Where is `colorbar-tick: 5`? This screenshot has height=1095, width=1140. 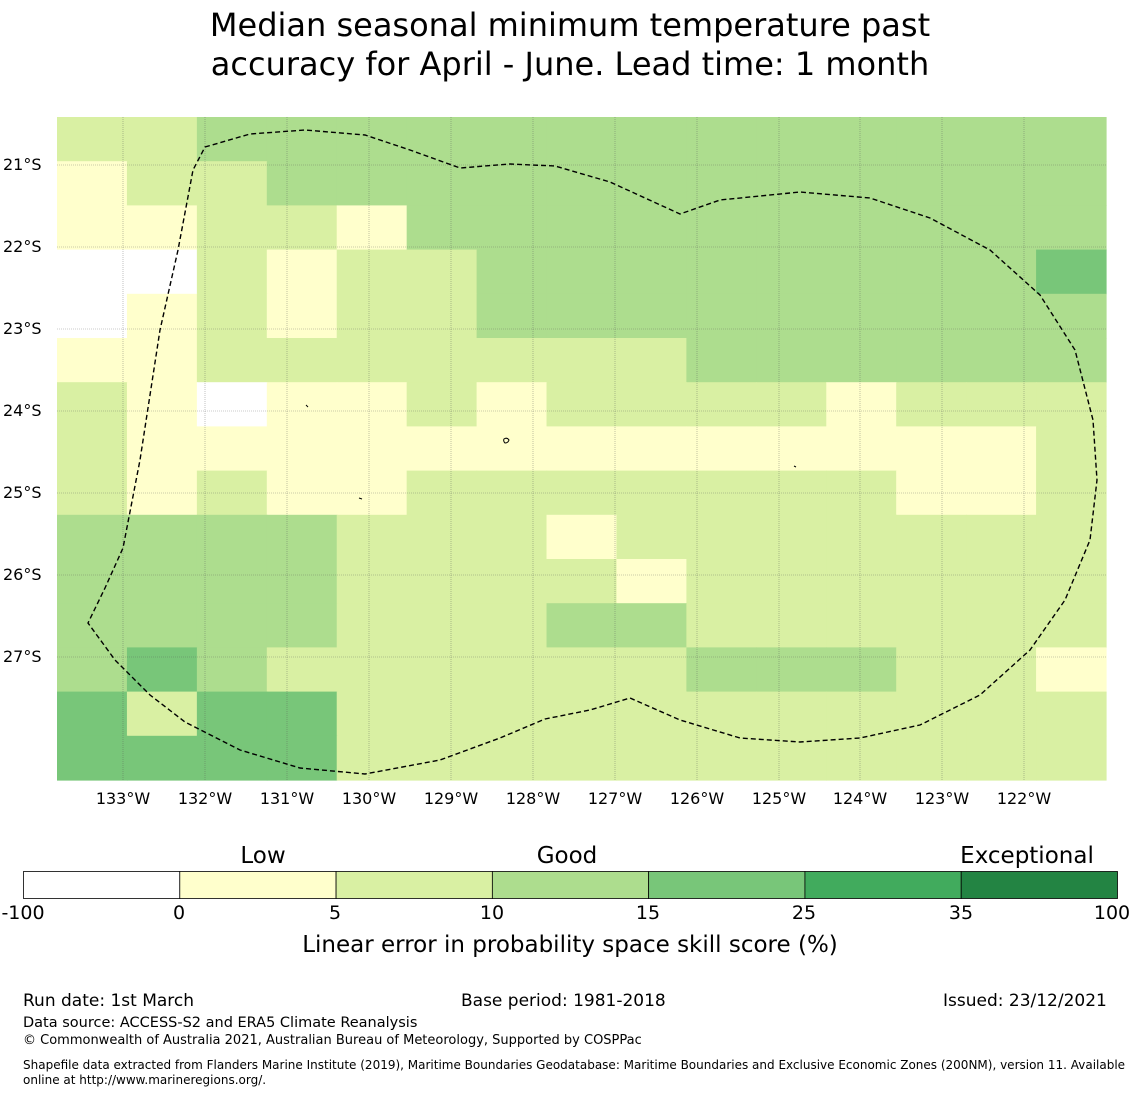 colorbar-tick: 5 is located at coordinates (335, 913).